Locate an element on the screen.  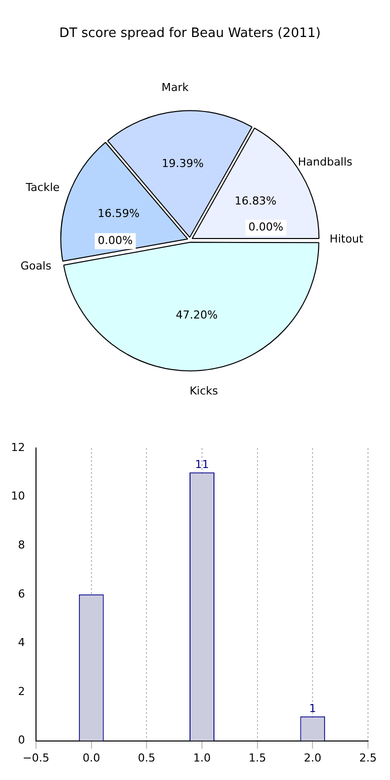
data-label: 1 is located at coordinates (312, 708).